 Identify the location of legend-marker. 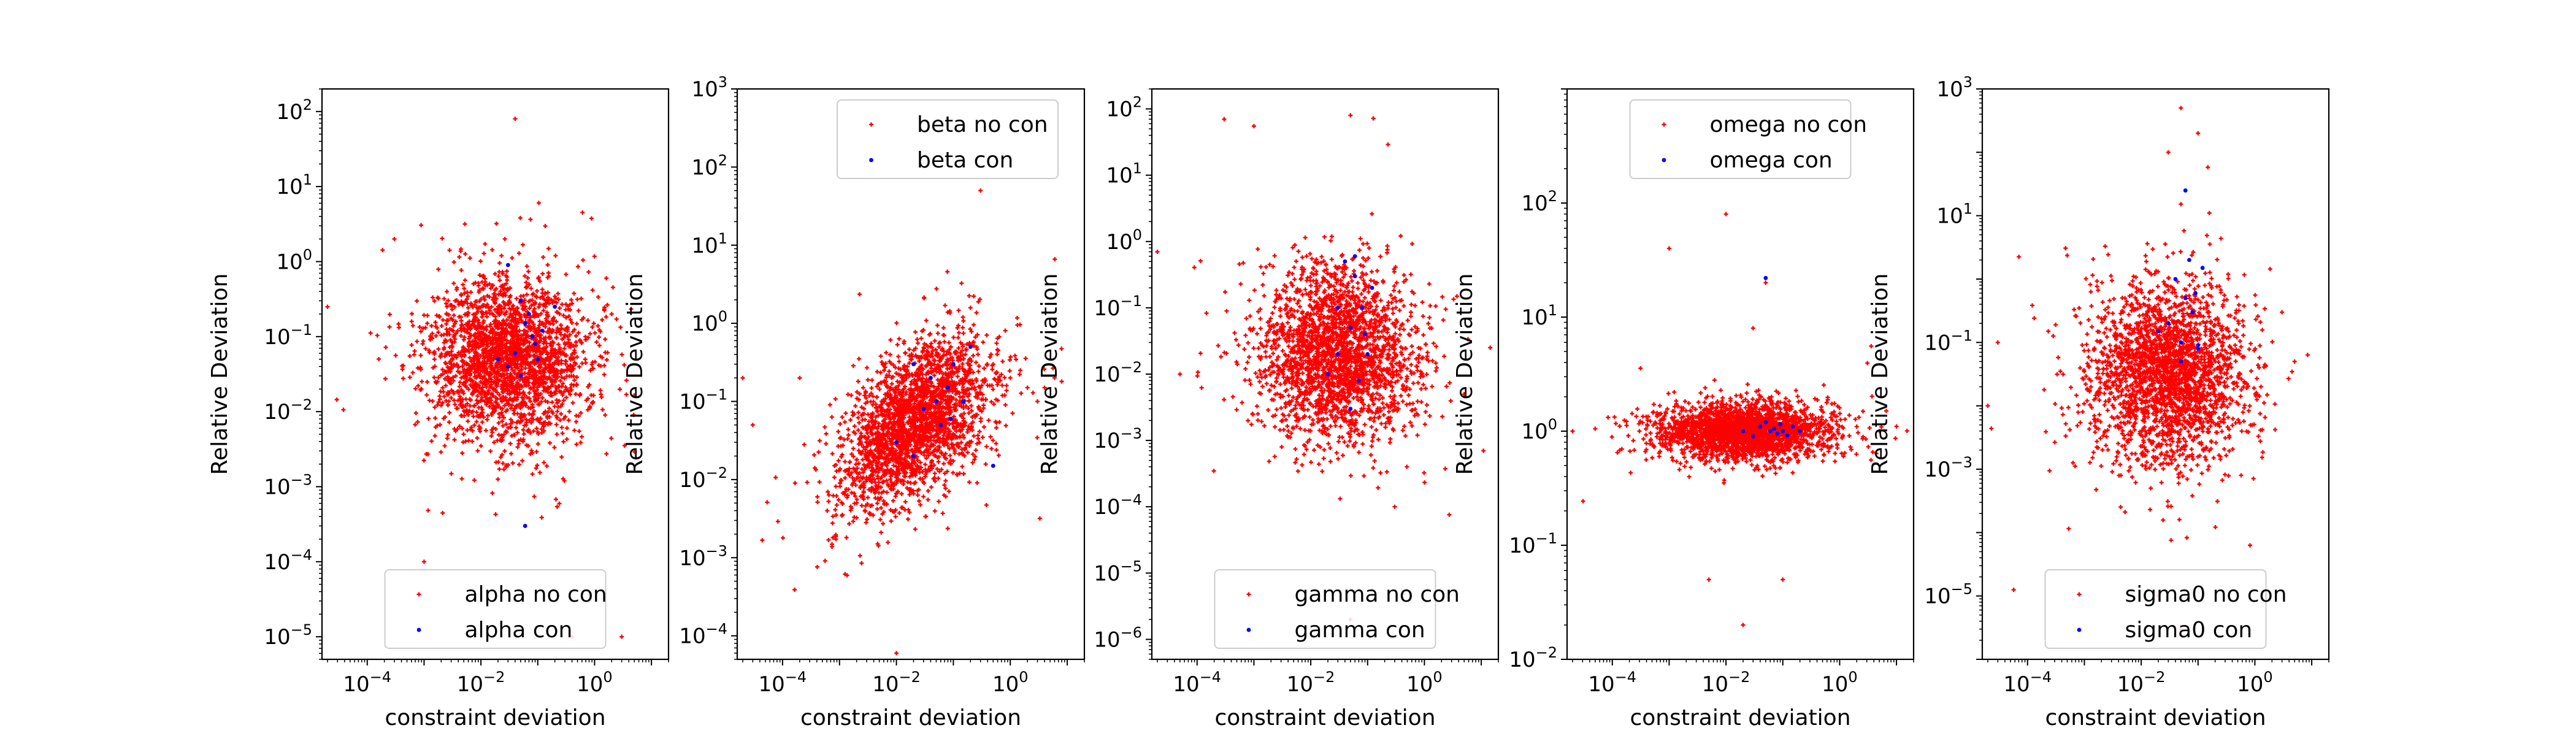
(418, 629).